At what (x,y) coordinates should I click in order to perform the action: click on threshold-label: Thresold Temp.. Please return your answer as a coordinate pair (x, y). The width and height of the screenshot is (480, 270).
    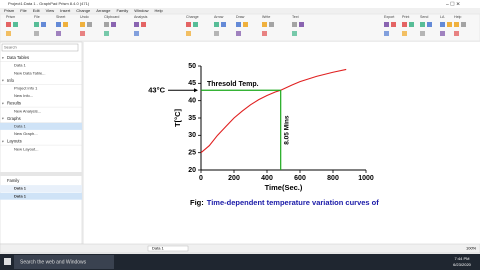
    Looking at the image, I should click on (233, 84).